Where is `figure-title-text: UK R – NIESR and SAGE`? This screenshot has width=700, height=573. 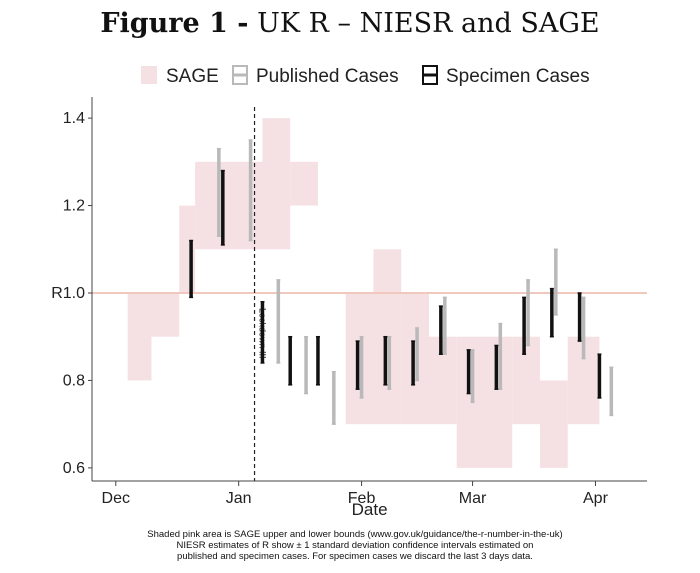 figure-title-text: UK R – NIESR and SAGE is located at coordinates (428, 23).